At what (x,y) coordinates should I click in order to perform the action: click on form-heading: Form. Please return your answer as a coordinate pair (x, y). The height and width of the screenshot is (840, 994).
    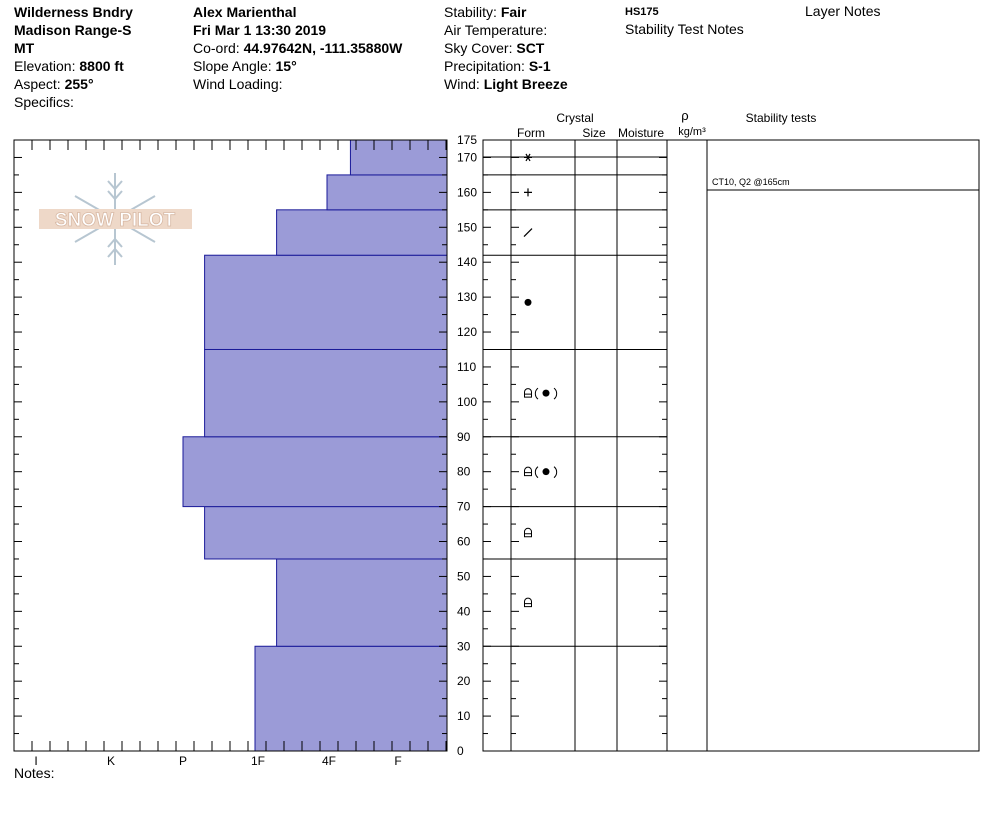
    Looking at the image, I should click on (531, 133).